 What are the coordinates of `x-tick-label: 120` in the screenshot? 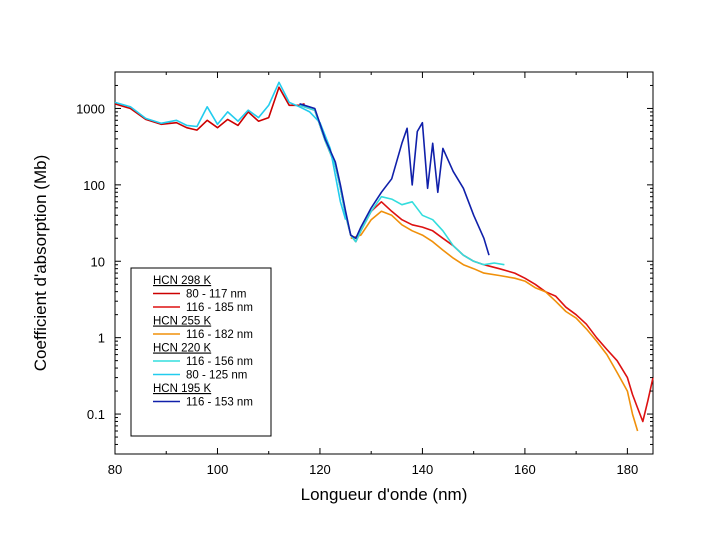 It's located at (320, 469).